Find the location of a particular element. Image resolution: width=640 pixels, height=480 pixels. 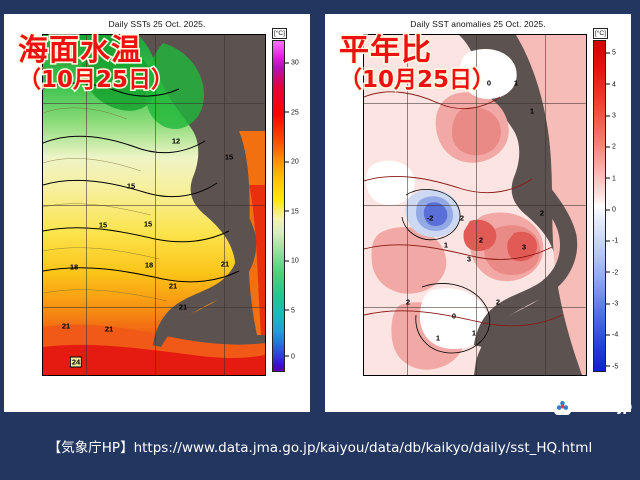

anomaly-colorbar-ticks: 5 4 3 2 1 0 -1 -2 -3 -4 -5 is located at coordinates (617, 205).